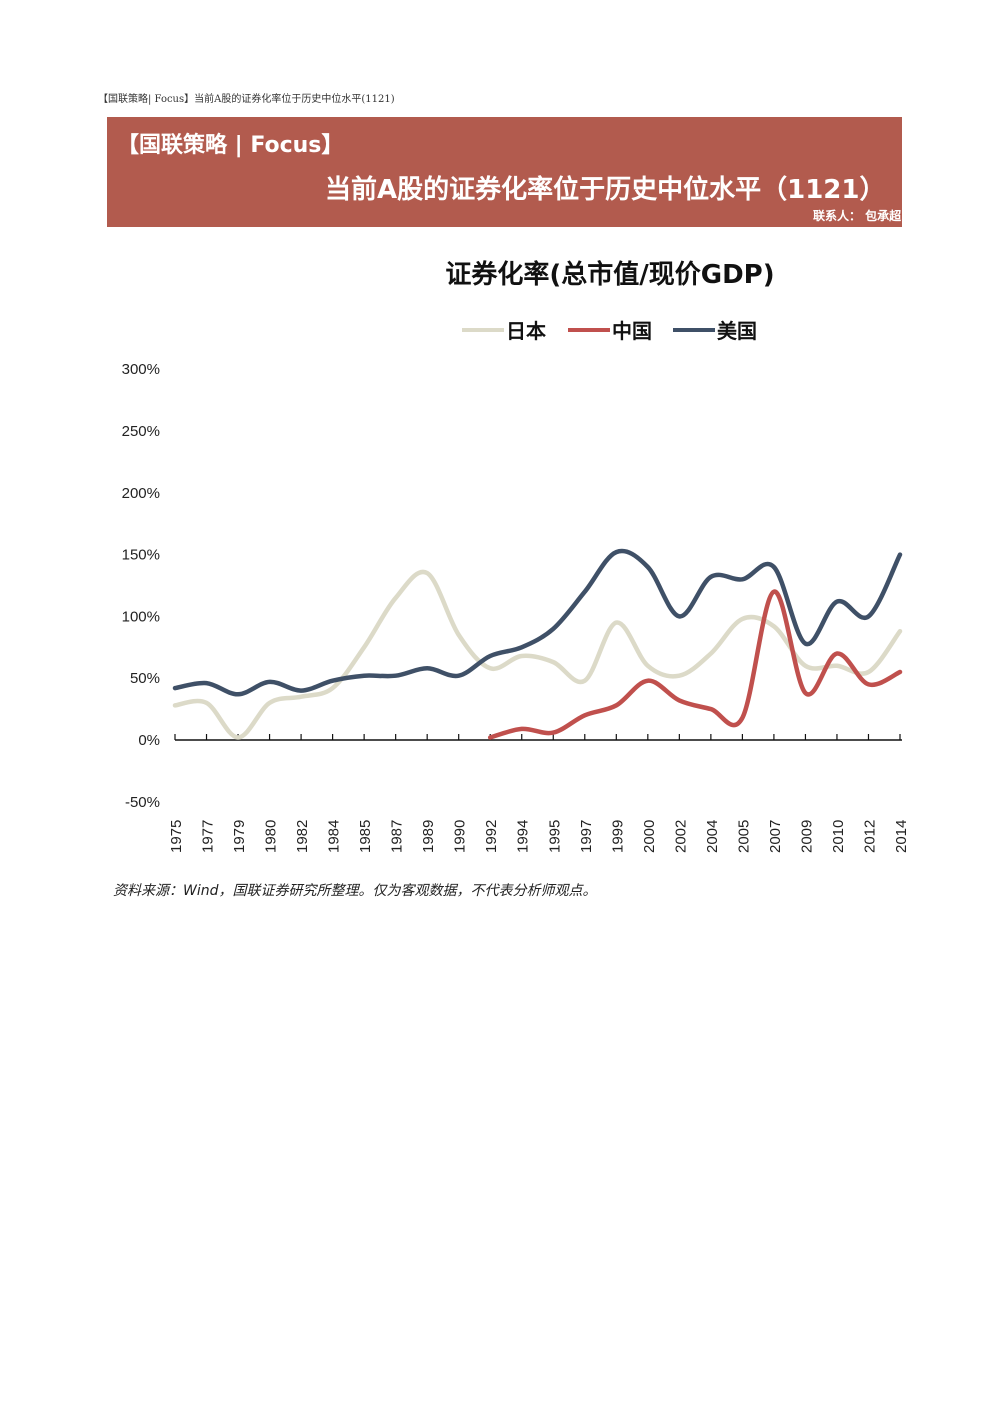 The width and height of the screenshot is (992, 1403). What do you see at coordinates (838, 836) in the screenshot?
I see `x-tick-label: 2010` at bounding box center [838, 836].